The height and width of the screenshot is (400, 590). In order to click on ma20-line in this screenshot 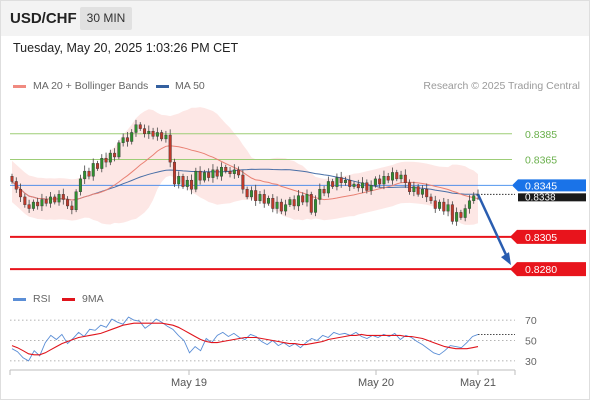, I will do `click(245, 173)`.